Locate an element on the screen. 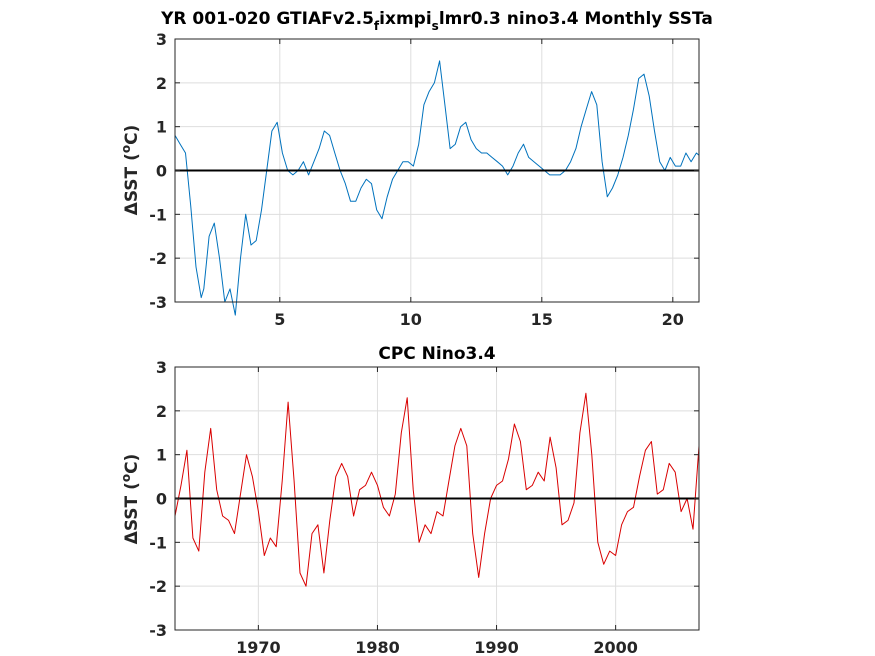 The width and height of the screenshot is (875, 656). x-tick-label: 1980 is located at coordinates (377, 647).